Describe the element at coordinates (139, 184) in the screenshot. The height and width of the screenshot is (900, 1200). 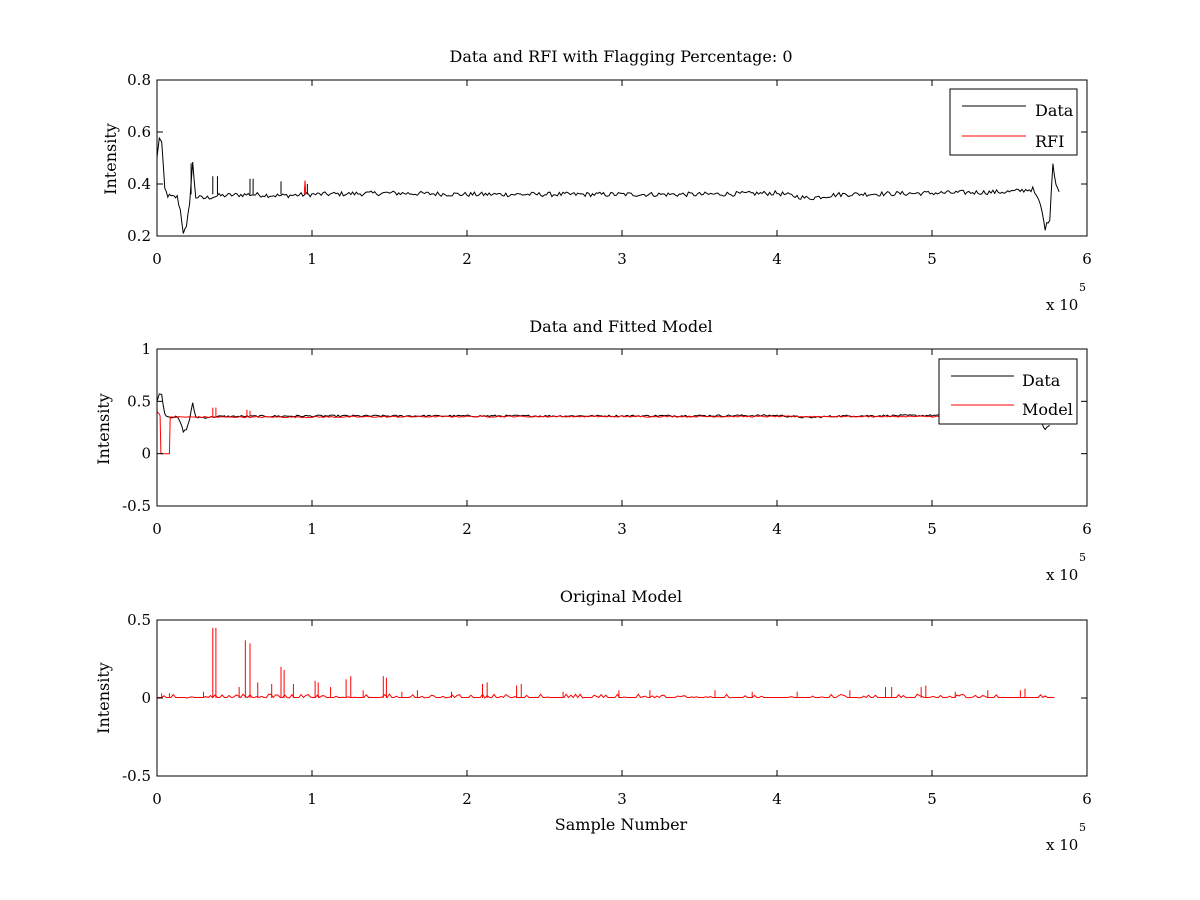
I see `y-tick-label: 0.4` at that location.